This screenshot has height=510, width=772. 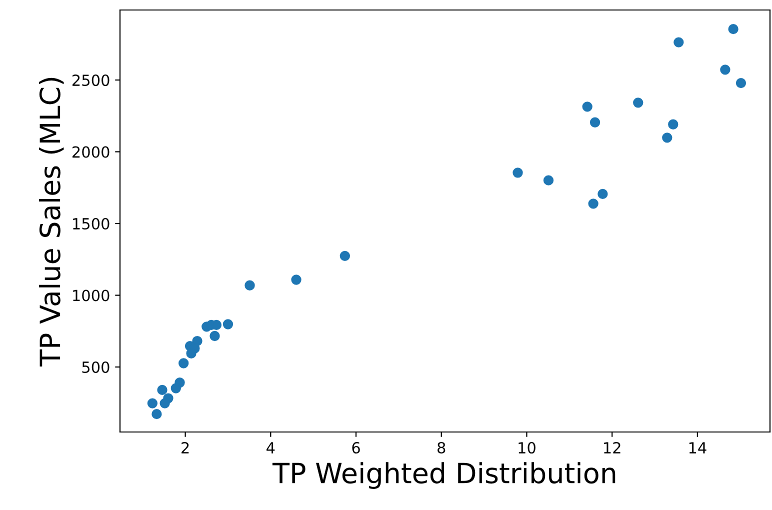 What do you see at coordinates (442, 448) in the screenshot?
I see `x-tick-label: 8` at bounding box center [442, 448].